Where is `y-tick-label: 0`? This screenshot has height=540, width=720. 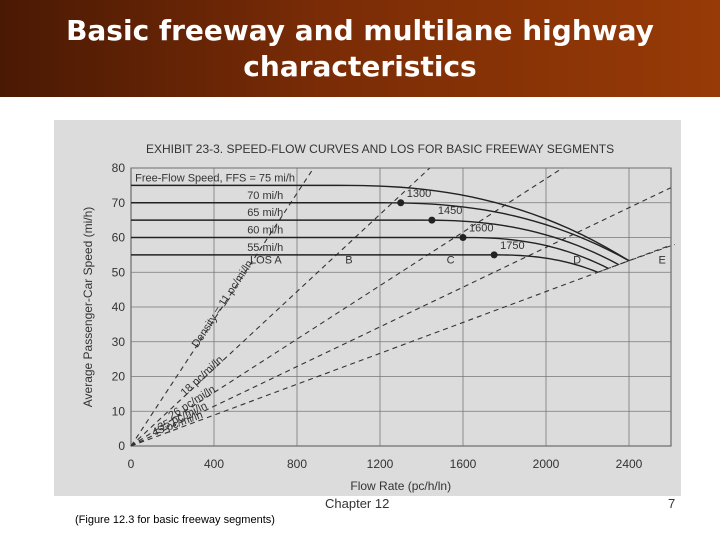
y-tick-label: 0 is located at coordinates (121, 446).